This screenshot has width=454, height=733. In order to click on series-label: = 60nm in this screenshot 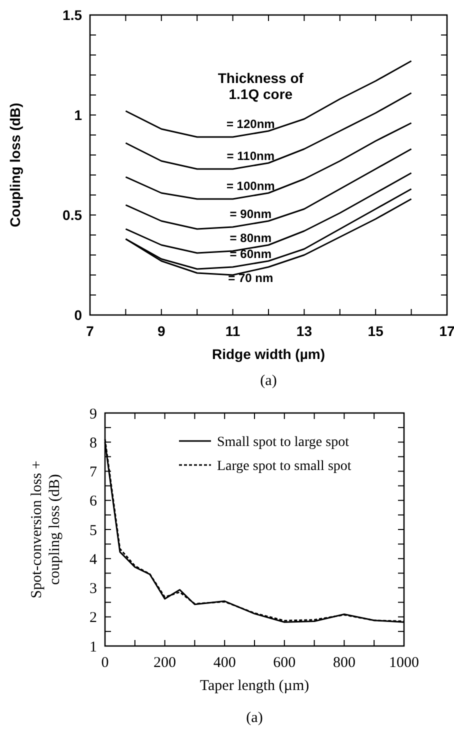, I will do `click(251, 254)`.